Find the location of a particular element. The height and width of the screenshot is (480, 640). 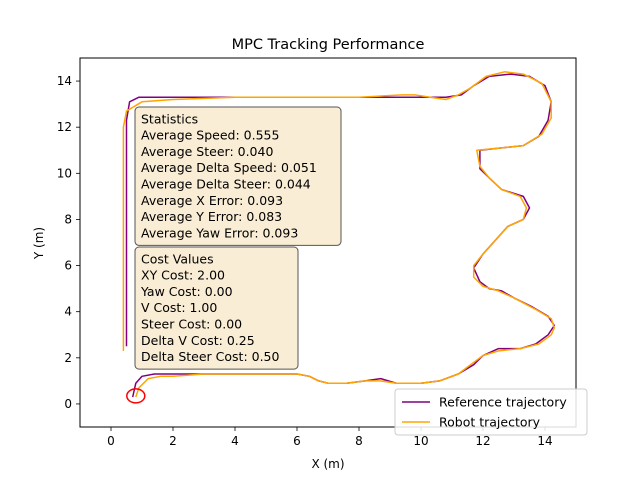

y-tick-label: 8 is located at coordinates (68, 219).